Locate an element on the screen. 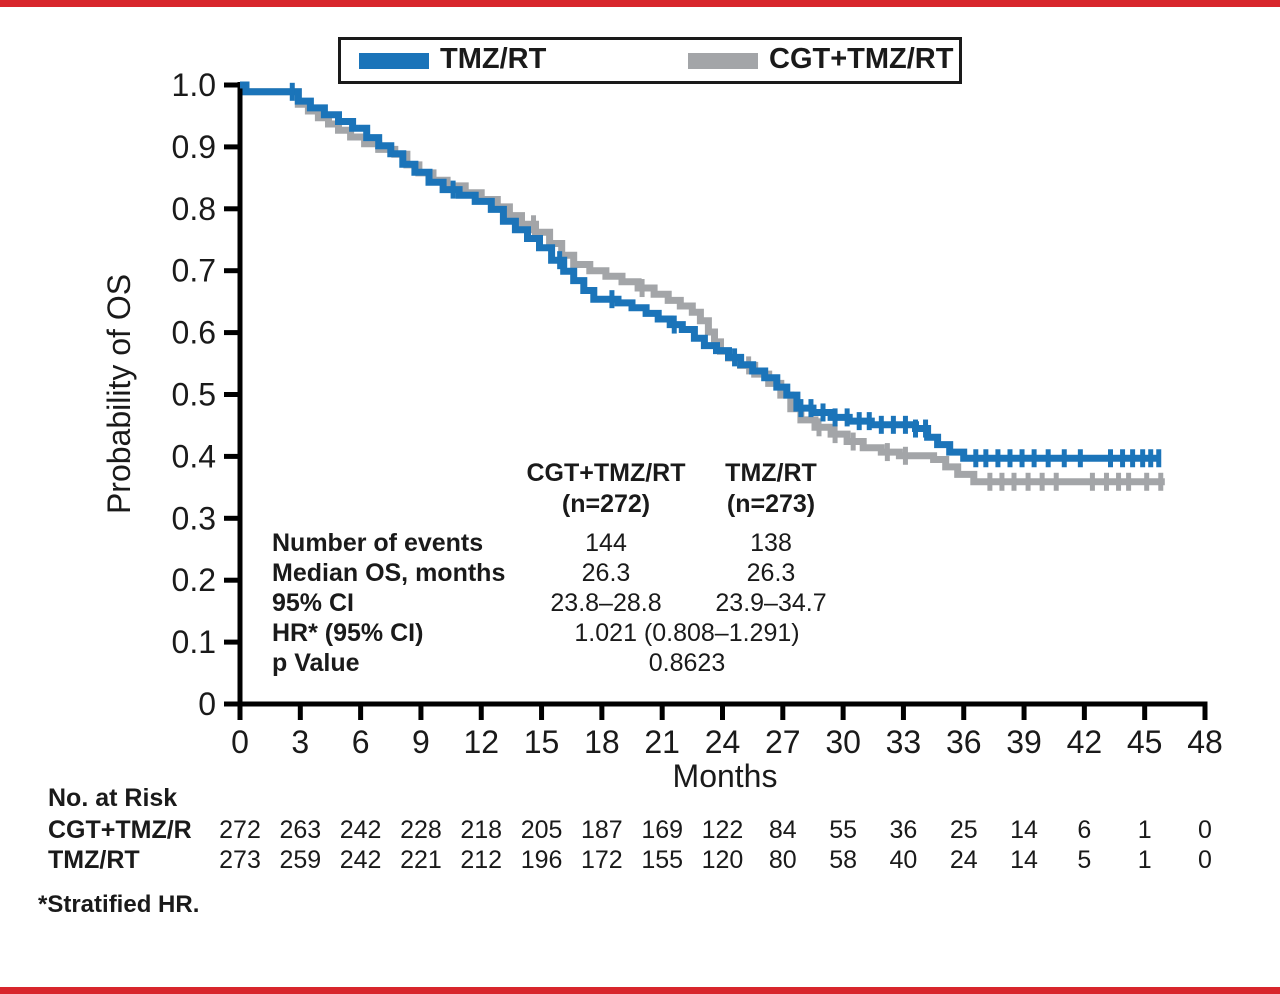 Image resolution: width=1280 pixels, height=994 pixels. risk-table-title: No. at Risk is located at coordinates (113, 798).